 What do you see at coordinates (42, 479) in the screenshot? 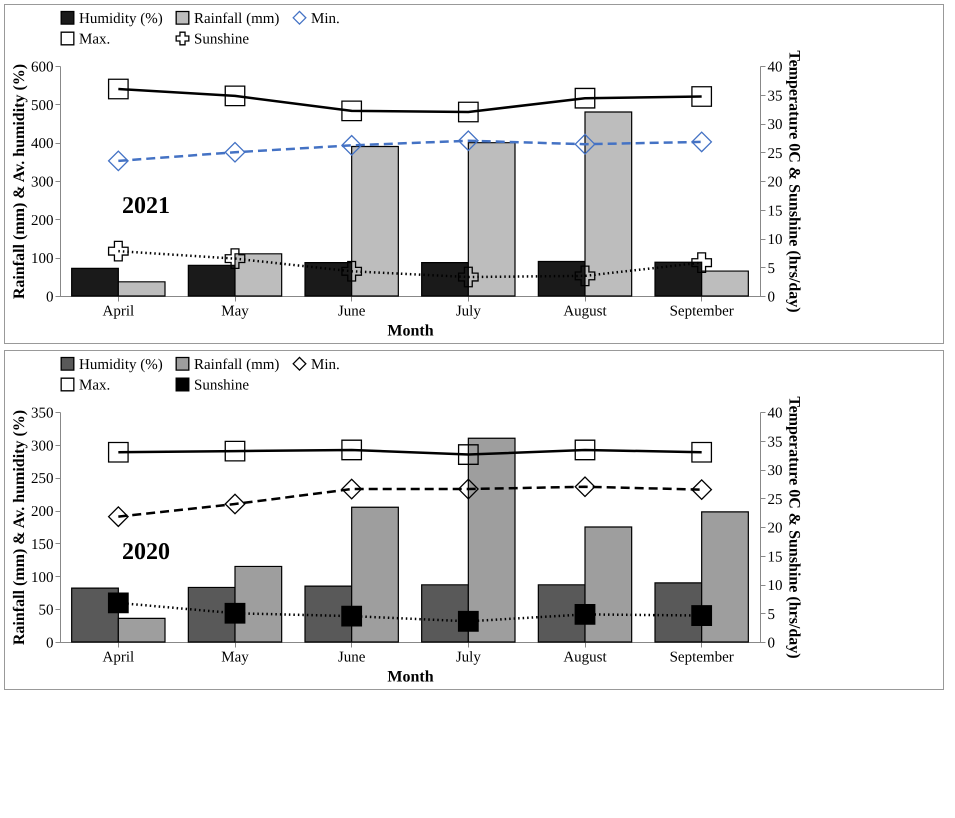
I see `y-tick-label: 250` at bounding box center [42, 479].